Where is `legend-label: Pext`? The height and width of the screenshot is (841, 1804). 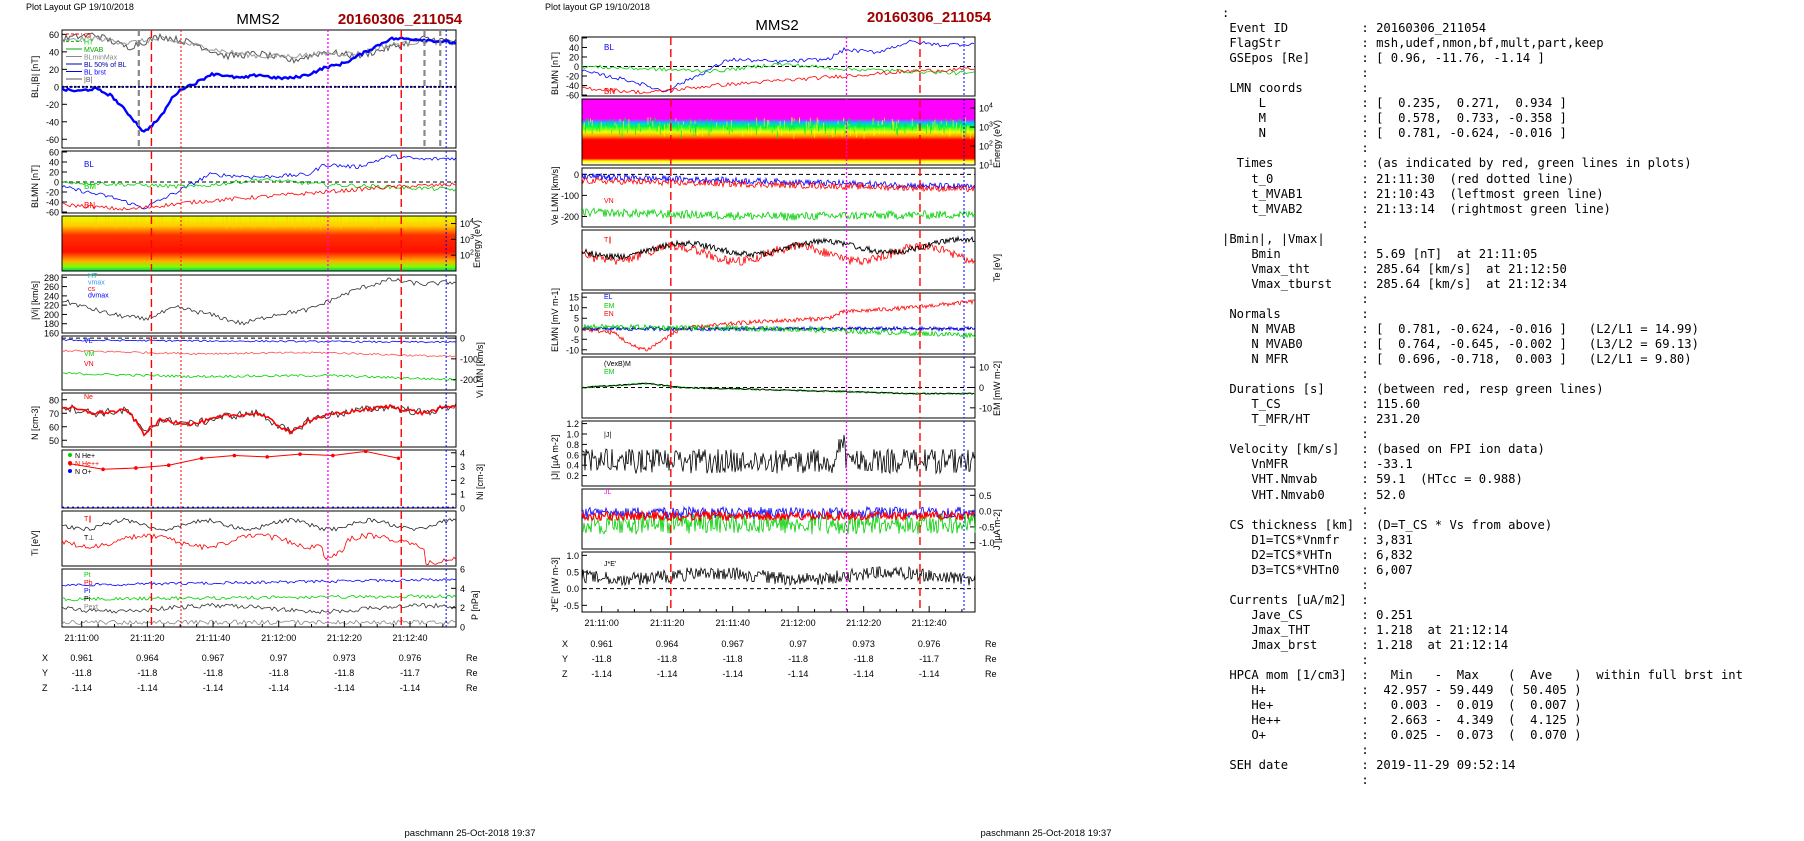 legend-label: Pext is located at coordinates (91, 607).